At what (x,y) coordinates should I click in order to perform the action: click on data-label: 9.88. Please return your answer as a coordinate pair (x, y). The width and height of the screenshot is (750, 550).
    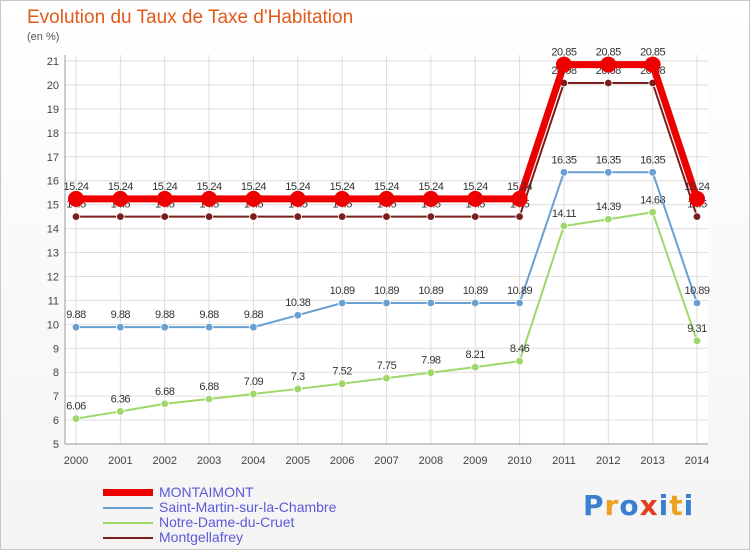
    Looking at the image, I should click on (165, 315).